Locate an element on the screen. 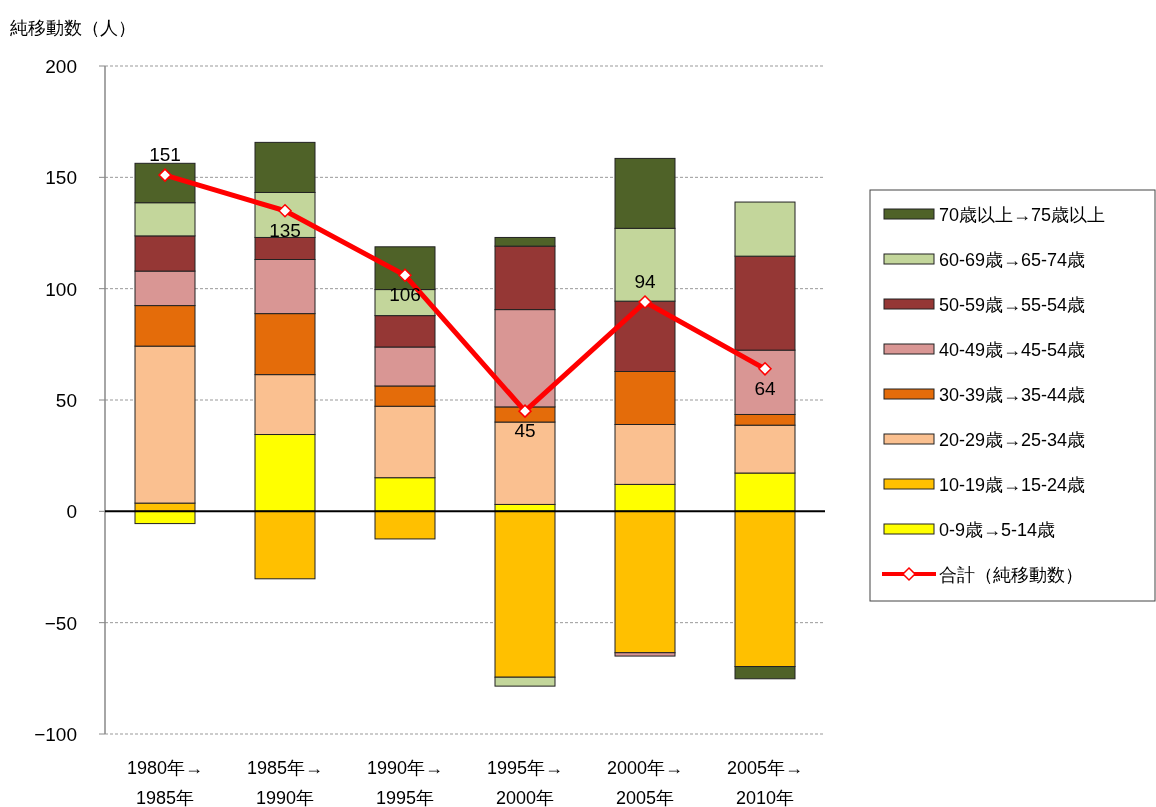 The height and width of the screenshot is (807, 1156). y-tick-label: 200 is located at coordinates (61, 66).